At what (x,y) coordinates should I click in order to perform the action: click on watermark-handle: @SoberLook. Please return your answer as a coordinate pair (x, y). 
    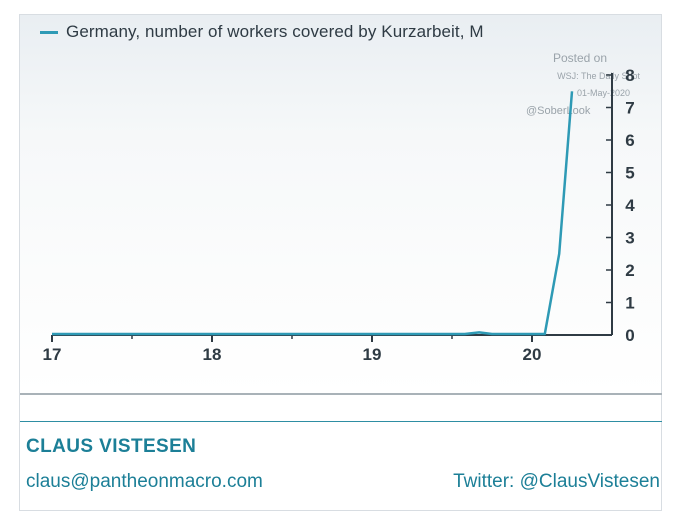
    Looking at the image, I should click on (558, 111).